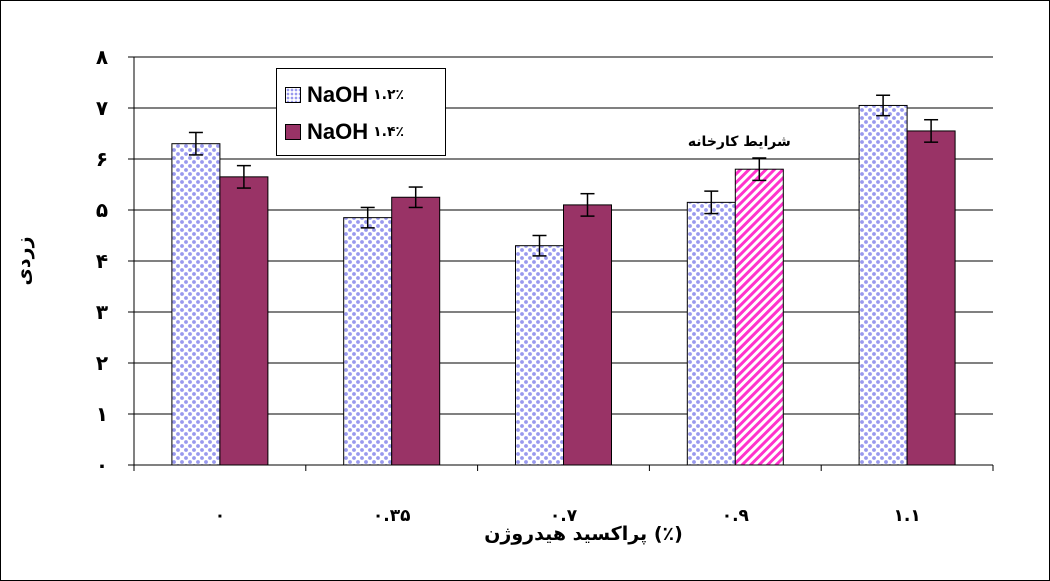 The image size is (1050, 581). I want to click on legend-label-suffix: ۱.۴٪, so click(389, 132).